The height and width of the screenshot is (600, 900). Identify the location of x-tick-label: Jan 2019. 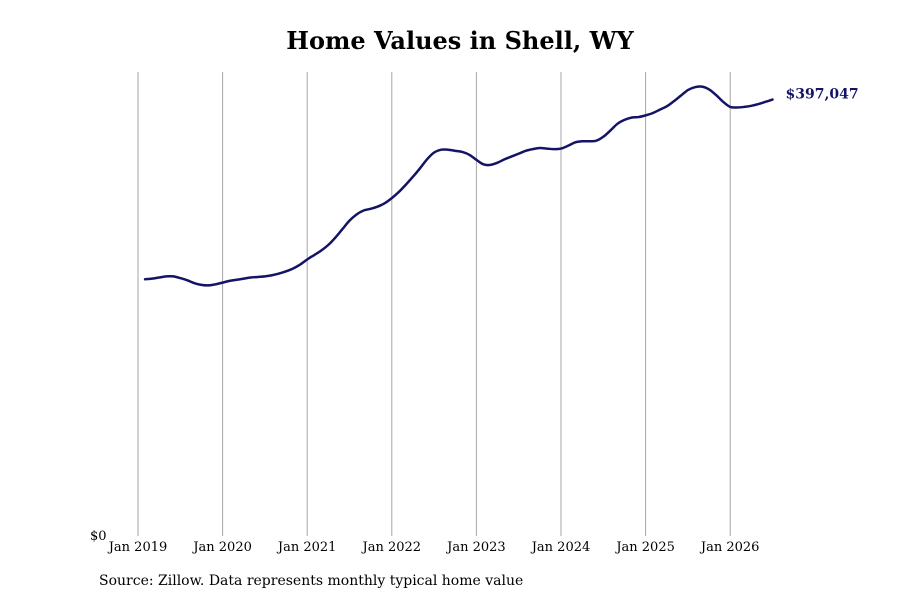
(137, 547).